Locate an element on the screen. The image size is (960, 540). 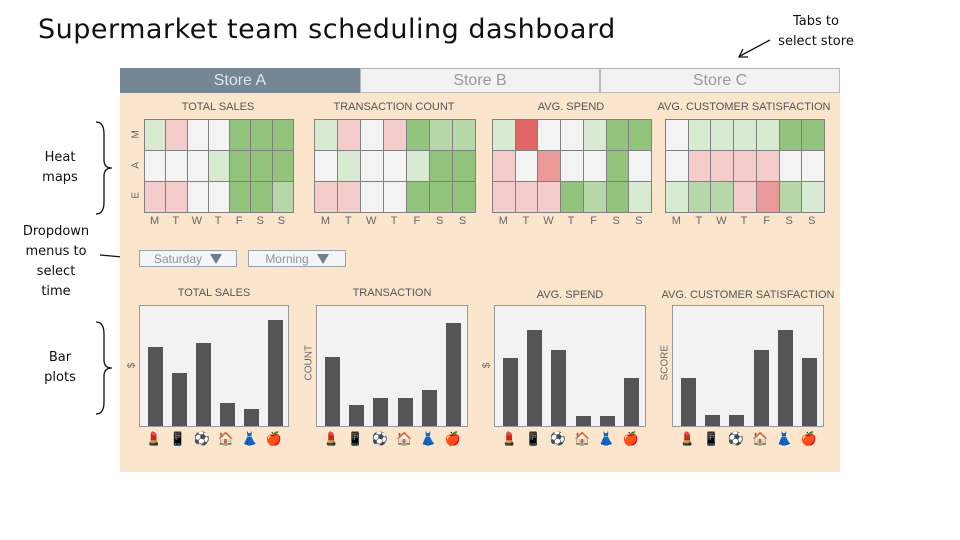
tab-store-b: Store B is located at coordinates (480, 80).